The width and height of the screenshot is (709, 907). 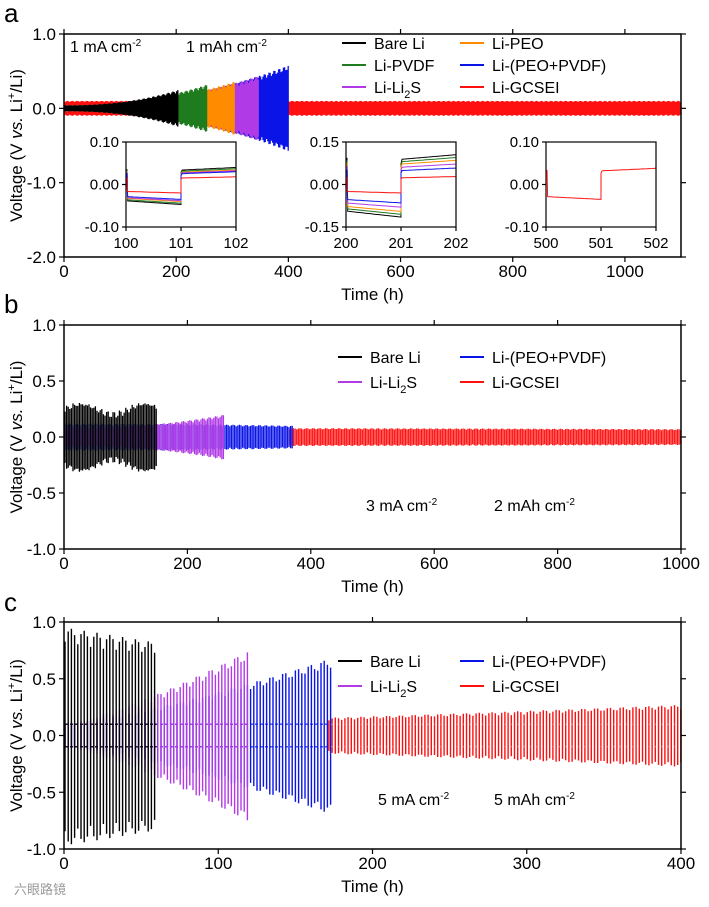 What do you see at coordinates (600, 243) in the screenshot?
I see `inset-x-tick-label: 501` at bounding box center [600, 243].